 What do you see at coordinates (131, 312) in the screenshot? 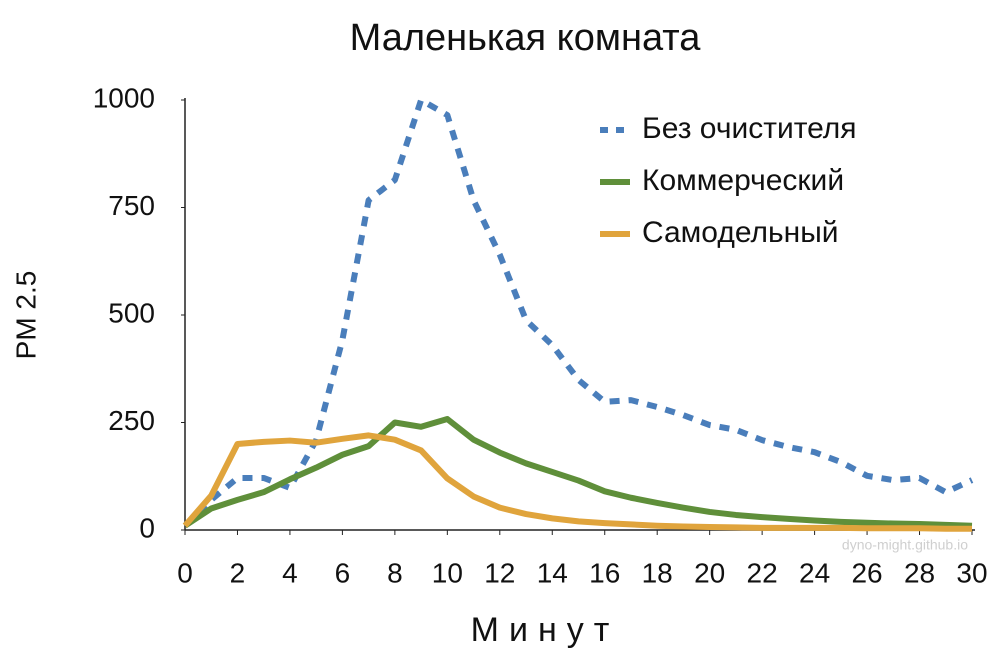
I see `y-tick-label: 500` at bounding box center [131, 312].